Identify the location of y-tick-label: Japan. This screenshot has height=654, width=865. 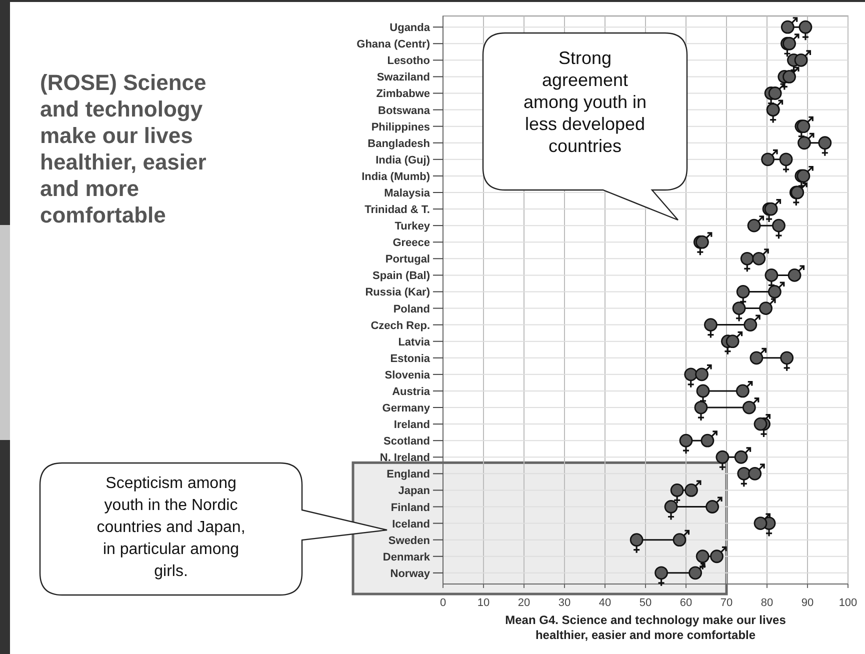
(414, 491).